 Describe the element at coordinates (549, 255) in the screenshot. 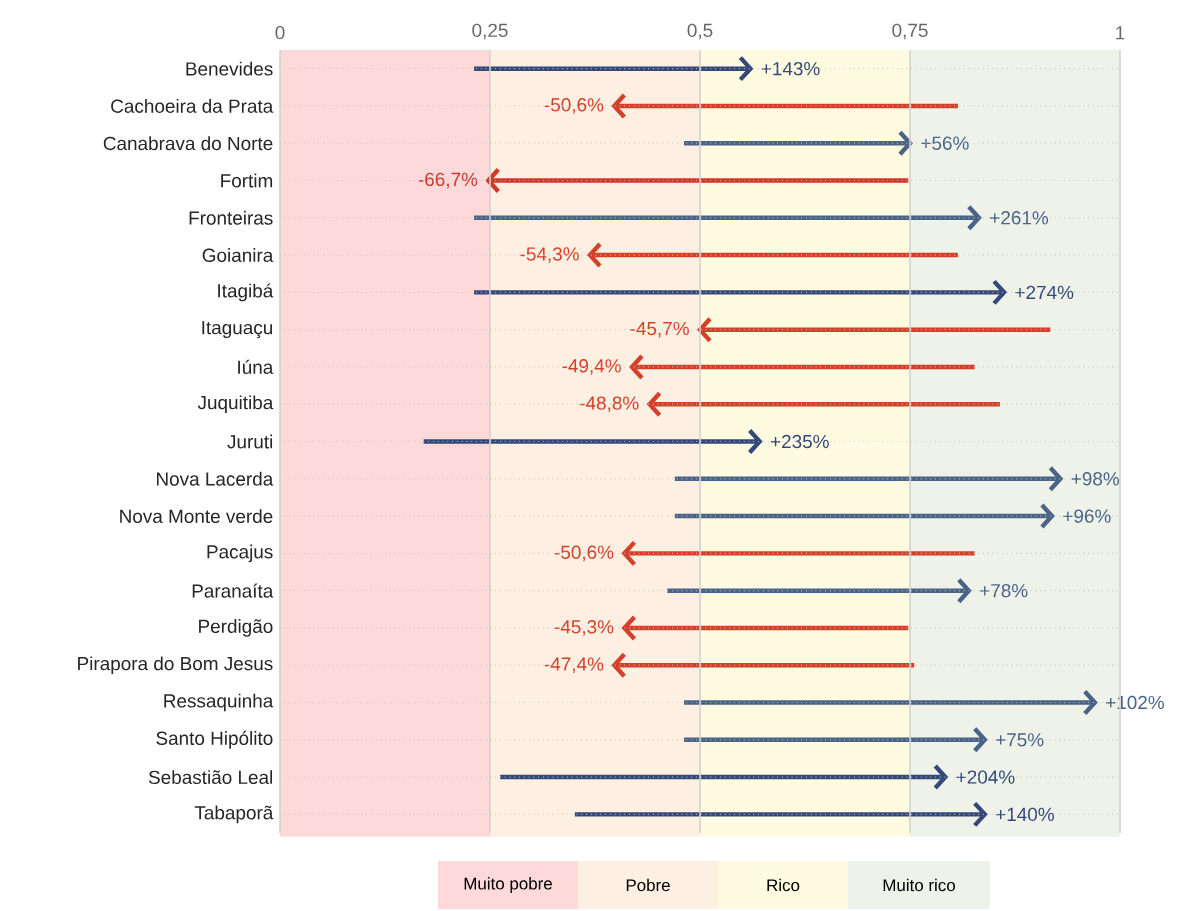

I see `annotation: -54,3%` at that location.